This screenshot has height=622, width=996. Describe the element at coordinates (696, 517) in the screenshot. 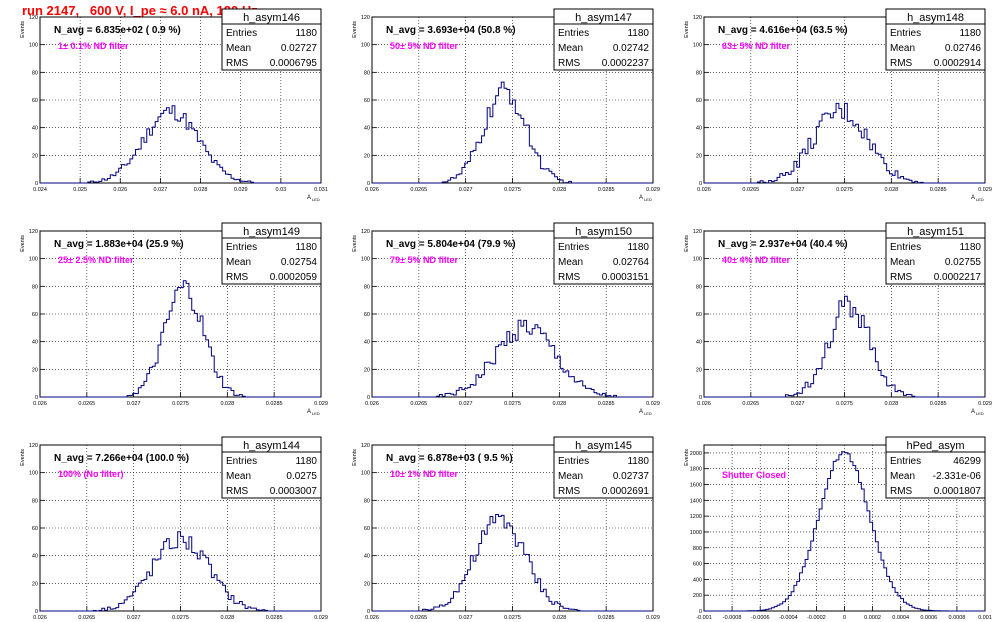

I see `y-tick-label: 1200` at that location.